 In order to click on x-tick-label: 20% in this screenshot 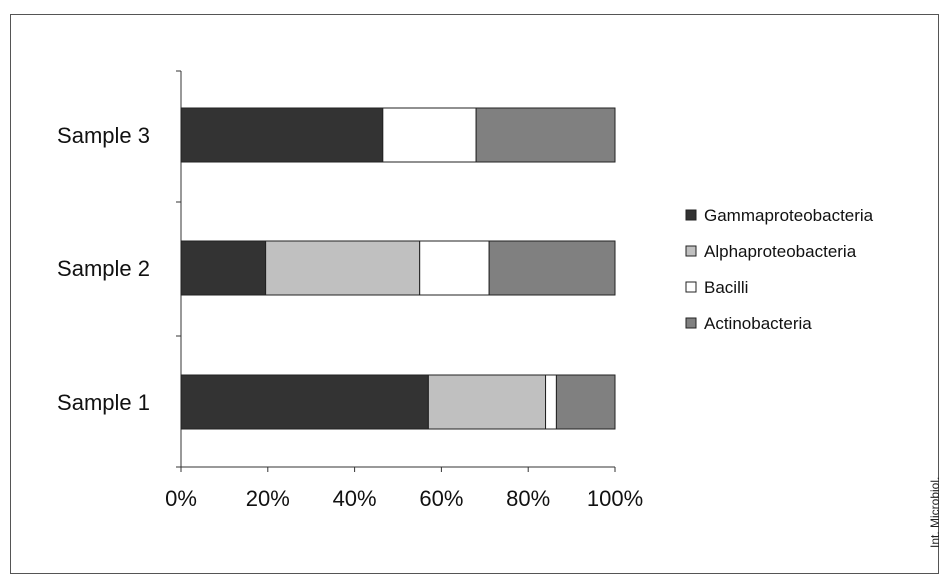, I will do `click(268, 498)`.